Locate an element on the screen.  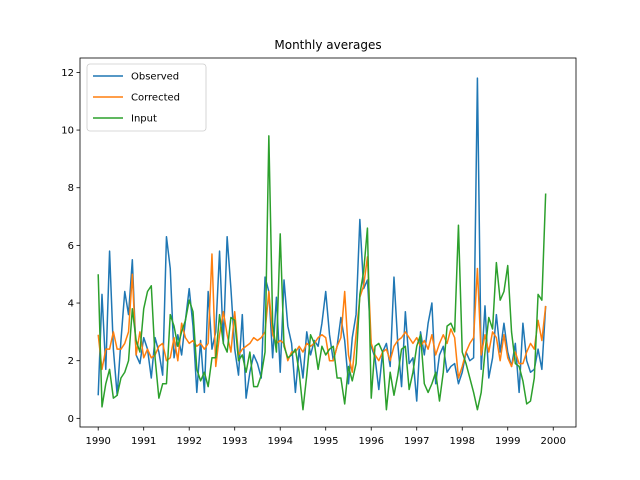
y-tick-label: 6 is located at coordinates (71, 246).